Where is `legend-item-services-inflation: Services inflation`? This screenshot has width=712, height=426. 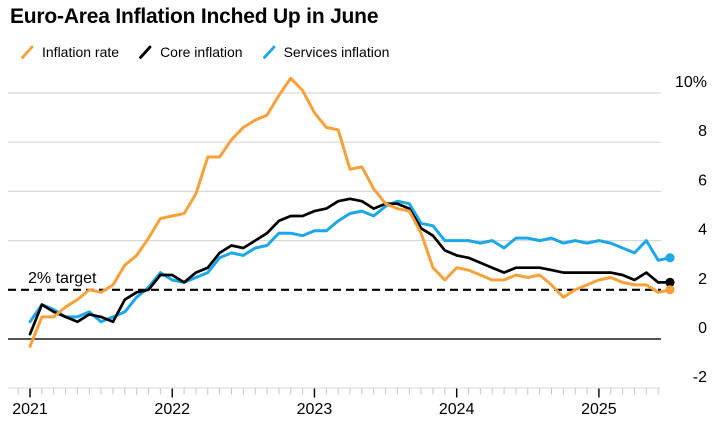
legend-item-services-inflation: Services inflation is located at coordinates (326, 52).